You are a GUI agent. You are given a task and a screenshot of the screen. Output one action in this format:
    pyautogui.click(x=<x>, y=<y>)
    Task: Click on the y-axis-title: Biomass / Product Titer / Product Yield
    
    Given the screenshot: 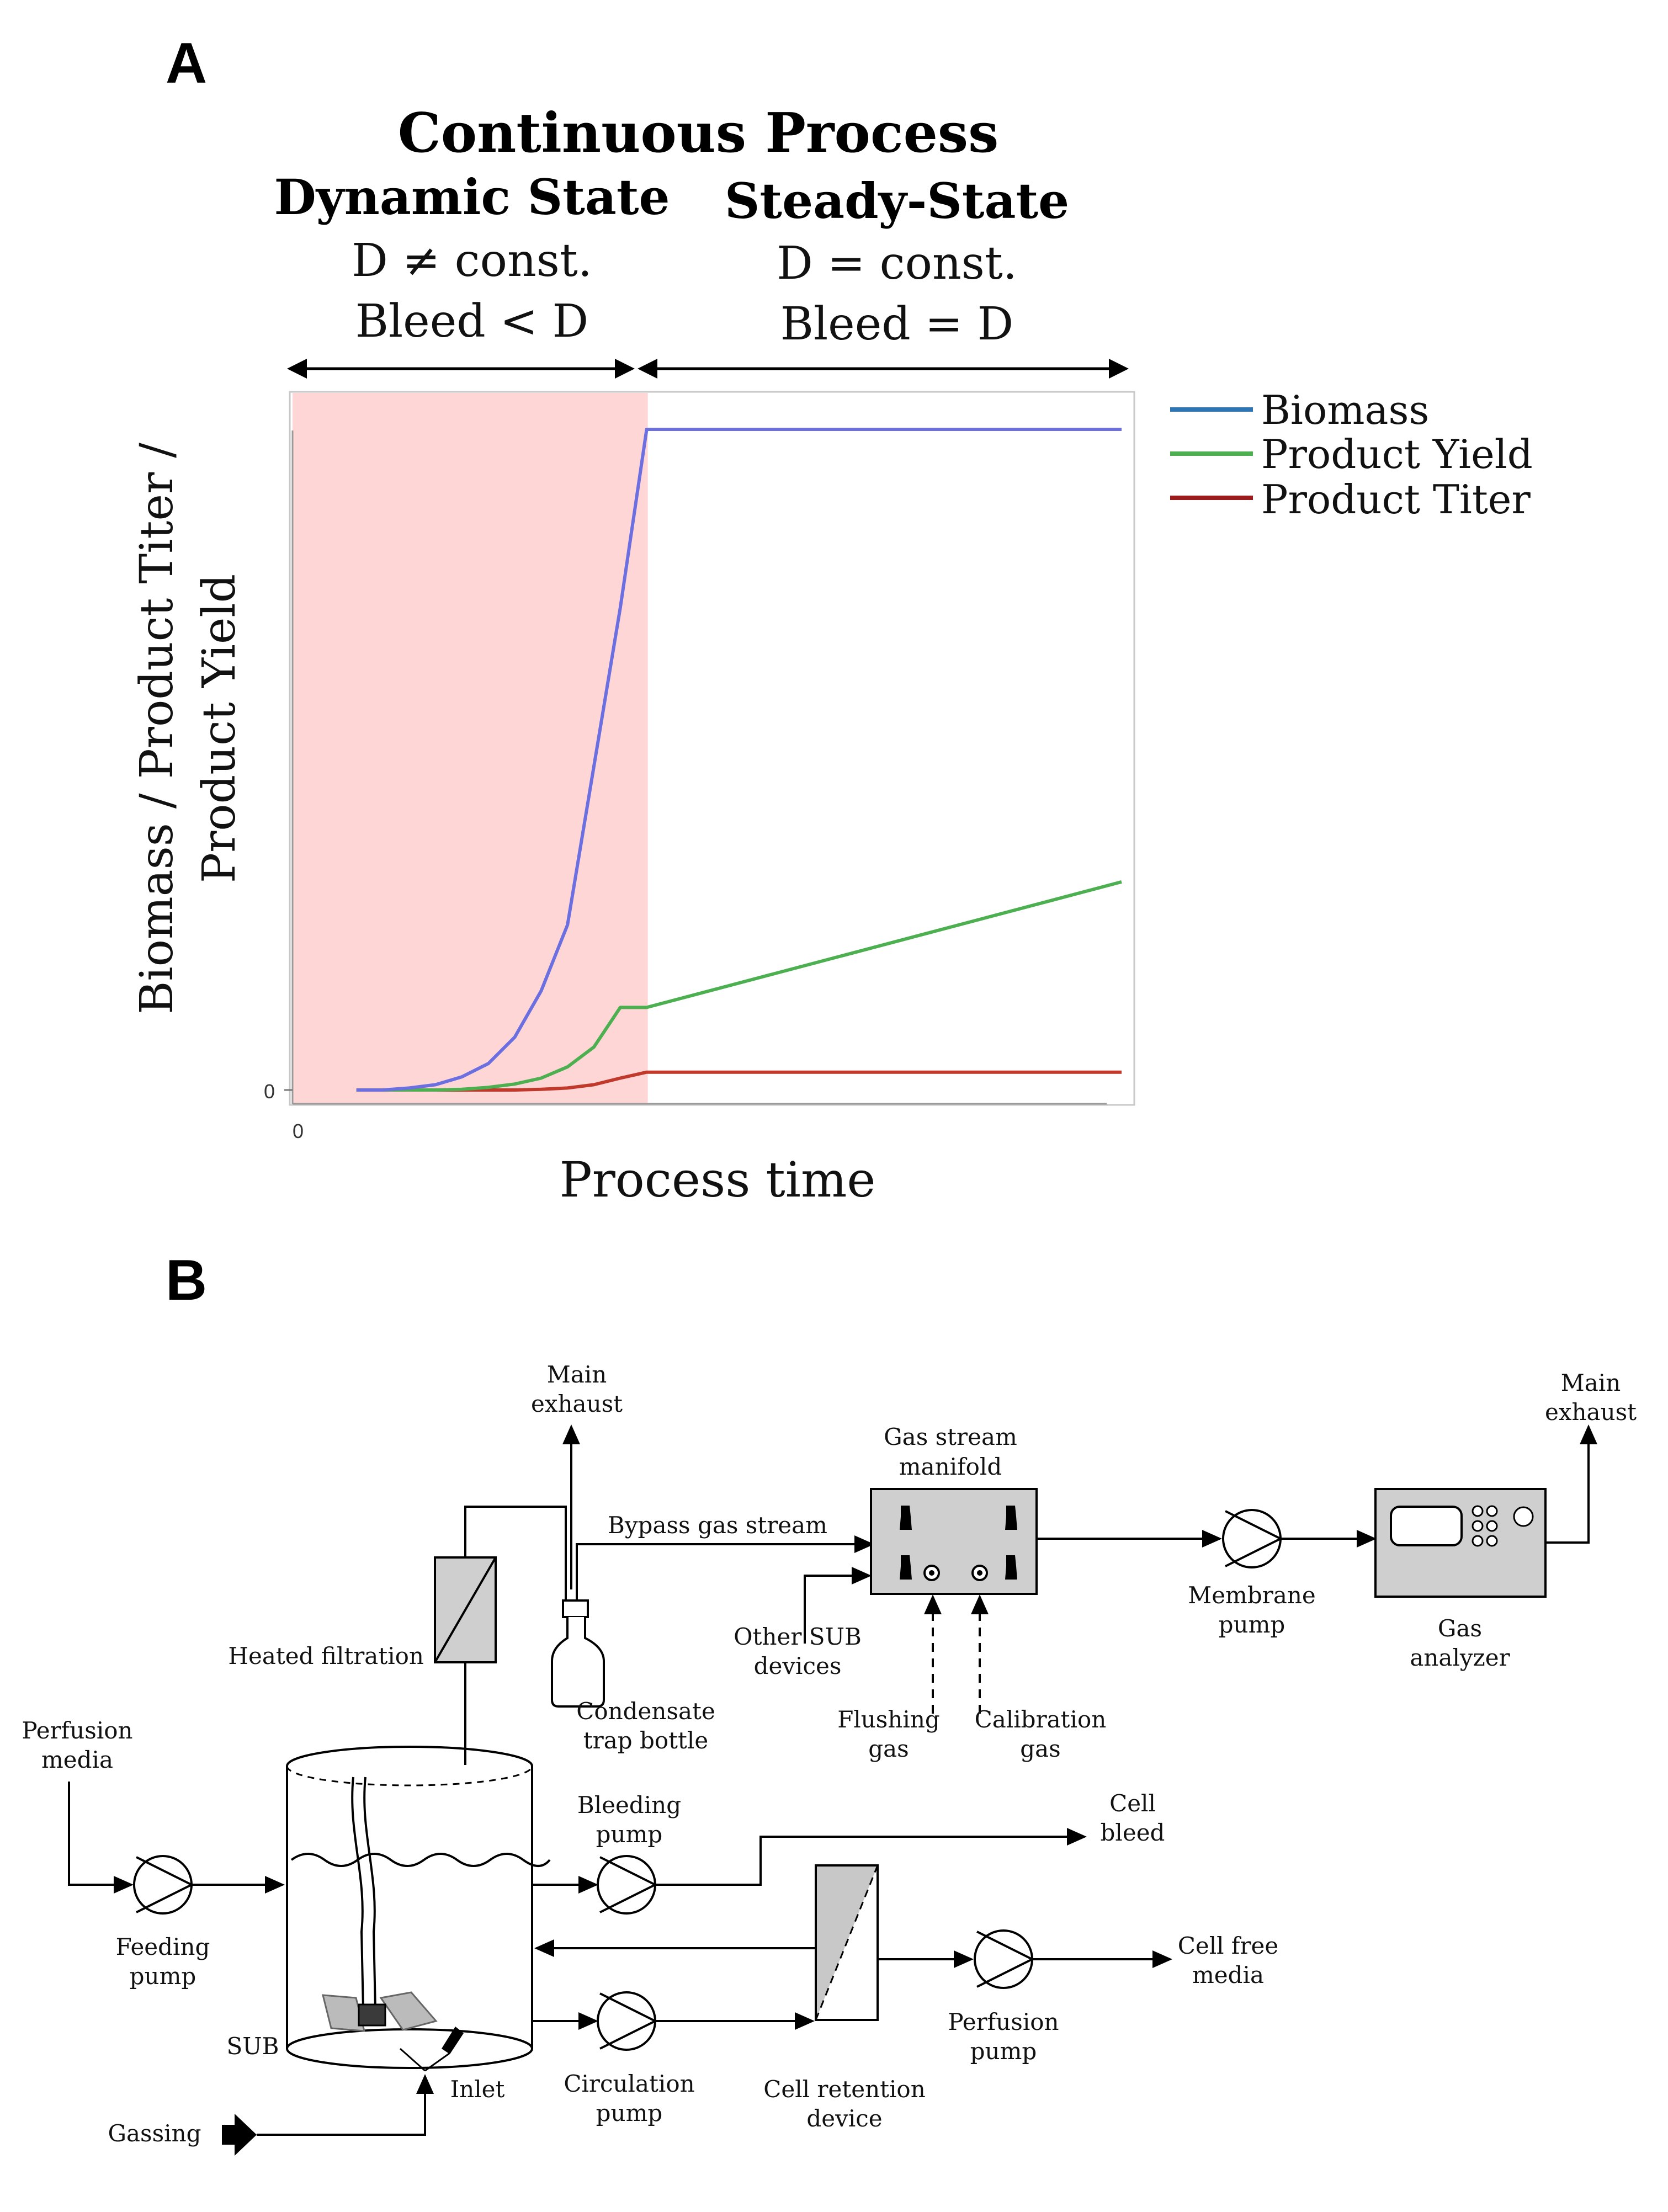 What is the action you would take?
    pyautogui.click(x=188, y=729)
    